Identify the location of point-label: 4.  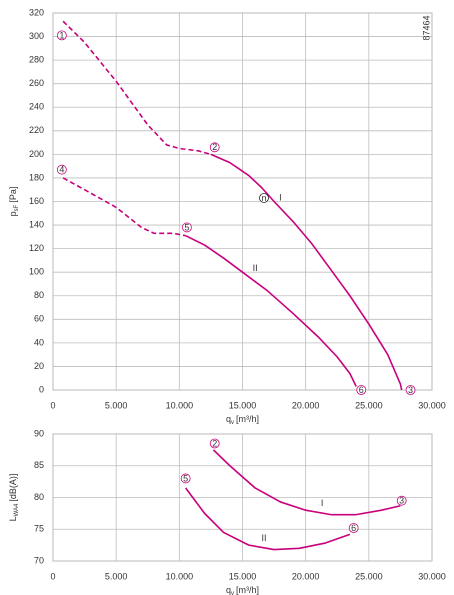
(61, 170).